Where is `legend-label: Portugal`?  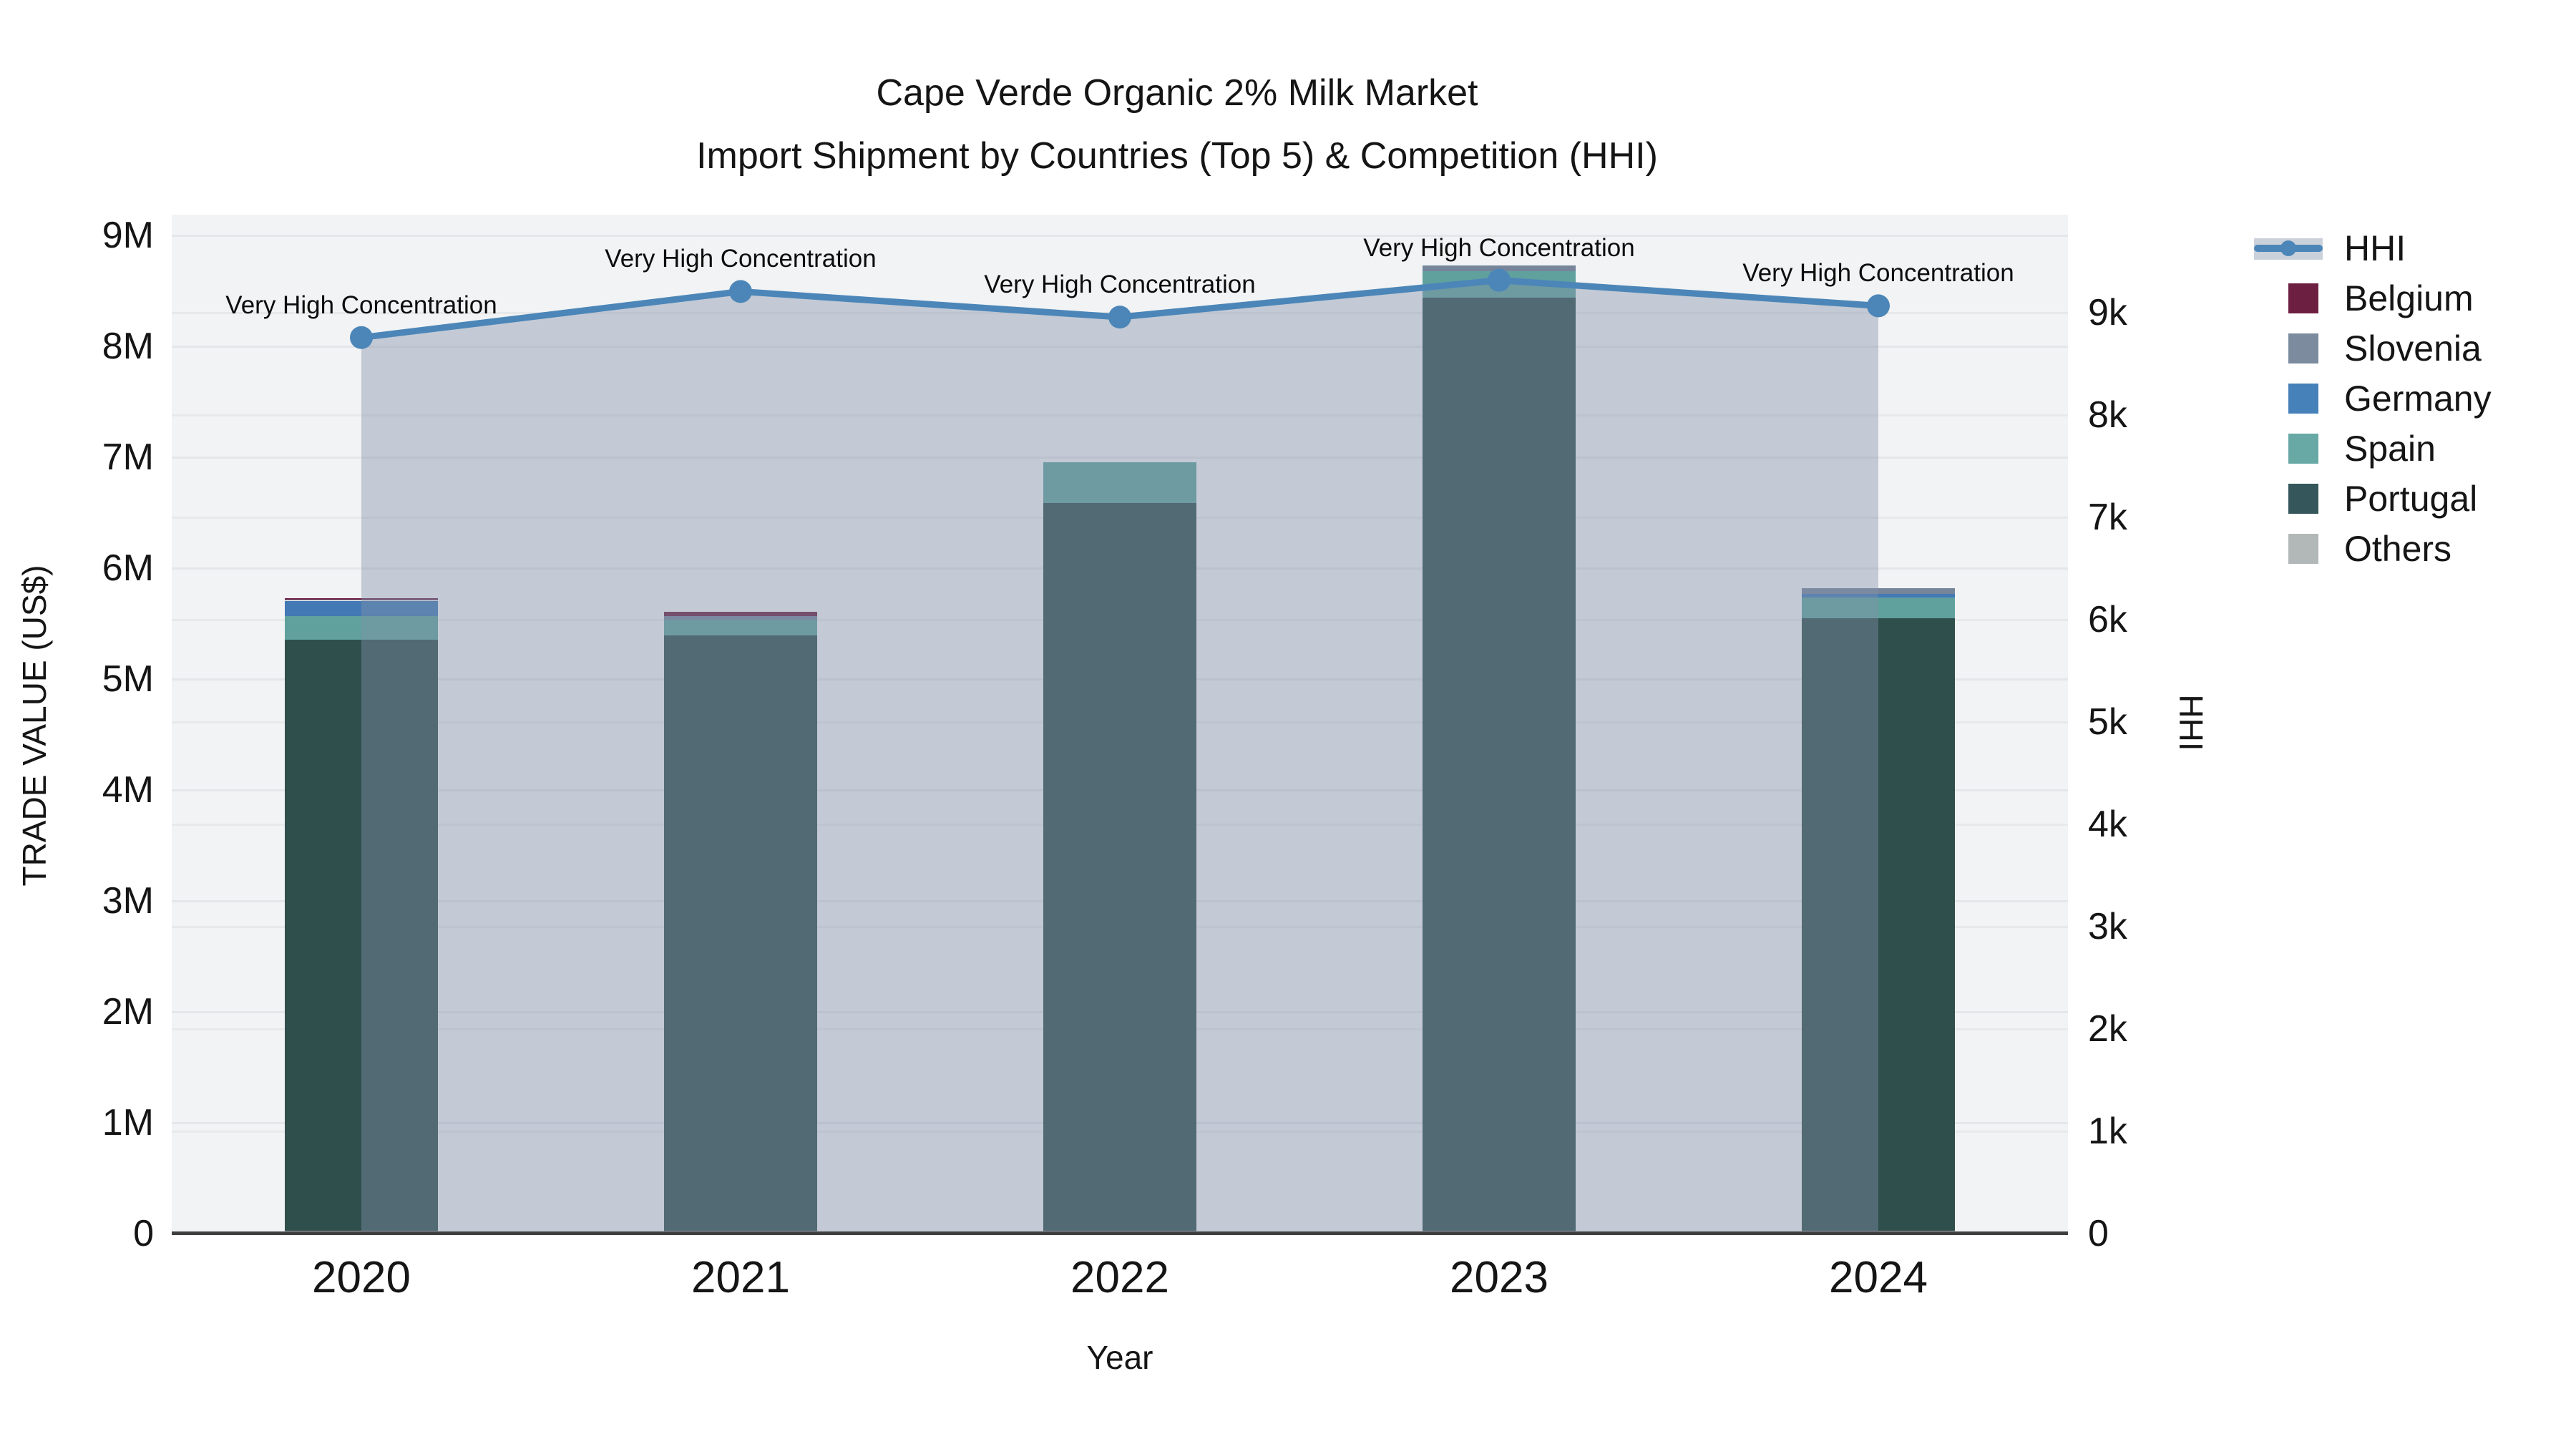 legend-label: Portugal is located at coordinates (2411, 499).